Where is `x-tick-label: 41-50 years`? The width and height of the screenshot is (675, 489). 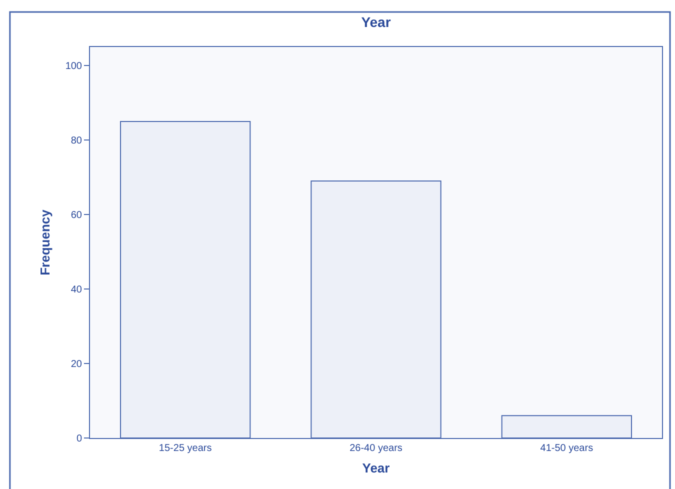 x-tick-label: 41-50 years is located at coordinates (567, 448).